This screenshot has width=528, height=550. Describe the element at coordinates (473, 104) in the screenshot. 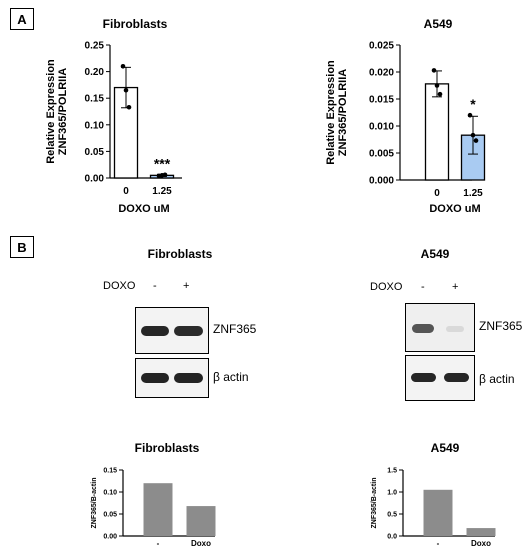

I see `significance-marker: *` at that location.